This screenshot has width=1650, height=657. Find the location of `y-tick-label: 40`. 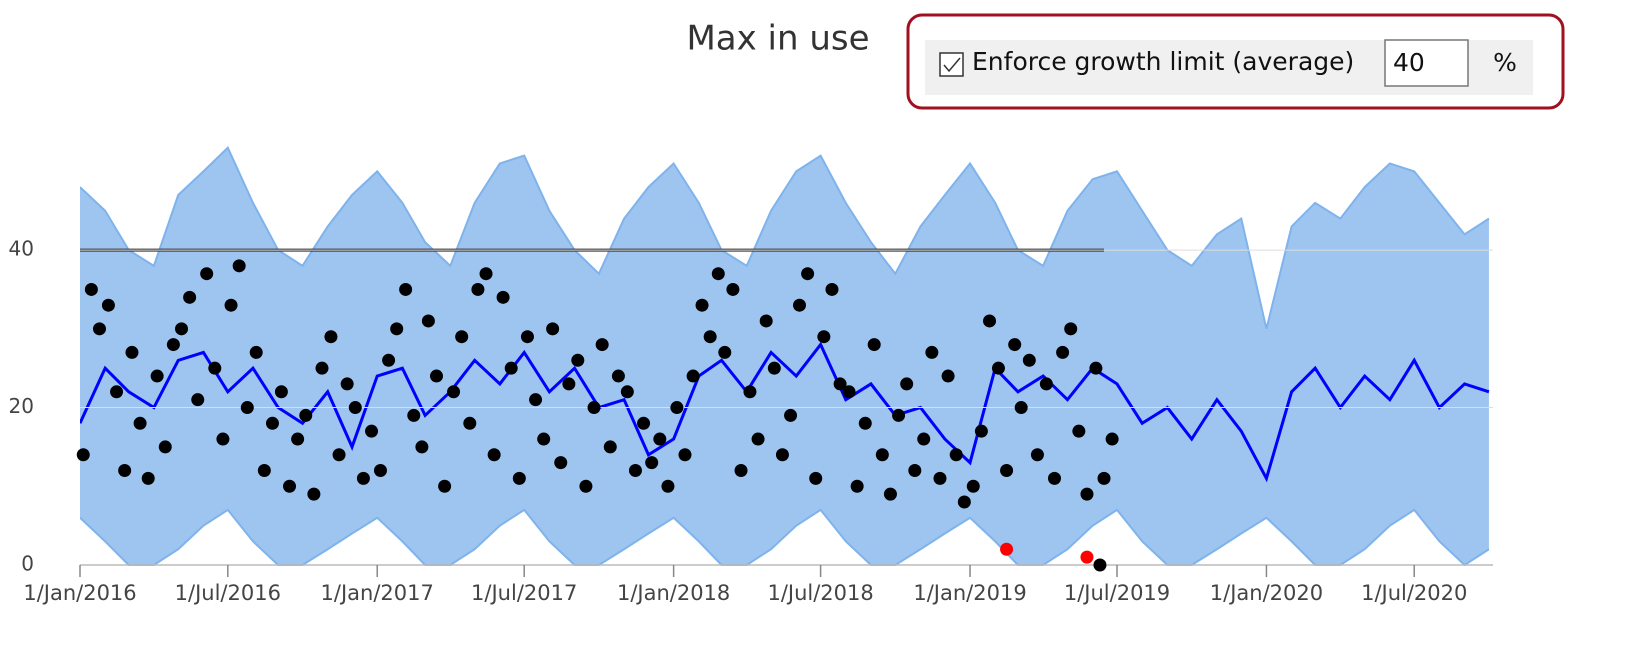

y-tick-label: 40 is located at coordinates (21, 249).